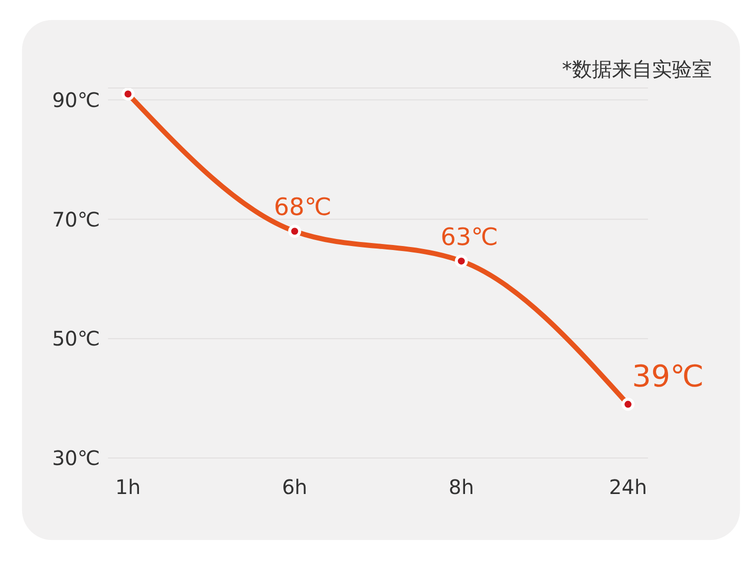 This screenshot has height=586, width=750. Describe the element at coordinates (668, 376) in the screenshot. I see `data-label: 39℃` at that location.